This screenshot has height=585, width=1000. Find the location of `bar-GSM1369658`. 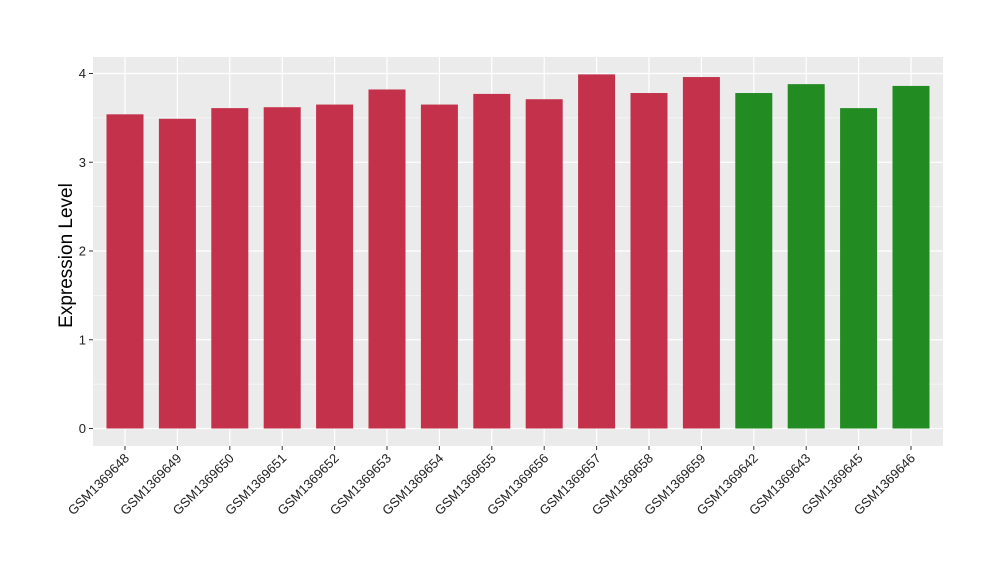

bar-GSM1369658 is located at coordinates (649, 261).